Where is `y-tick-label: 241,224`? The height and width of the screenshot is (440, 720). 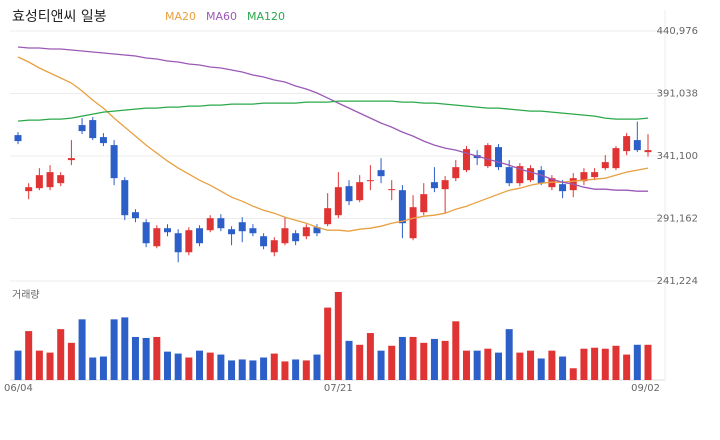 y-tick-label: 241,224 is located at coordinates (677, 281).